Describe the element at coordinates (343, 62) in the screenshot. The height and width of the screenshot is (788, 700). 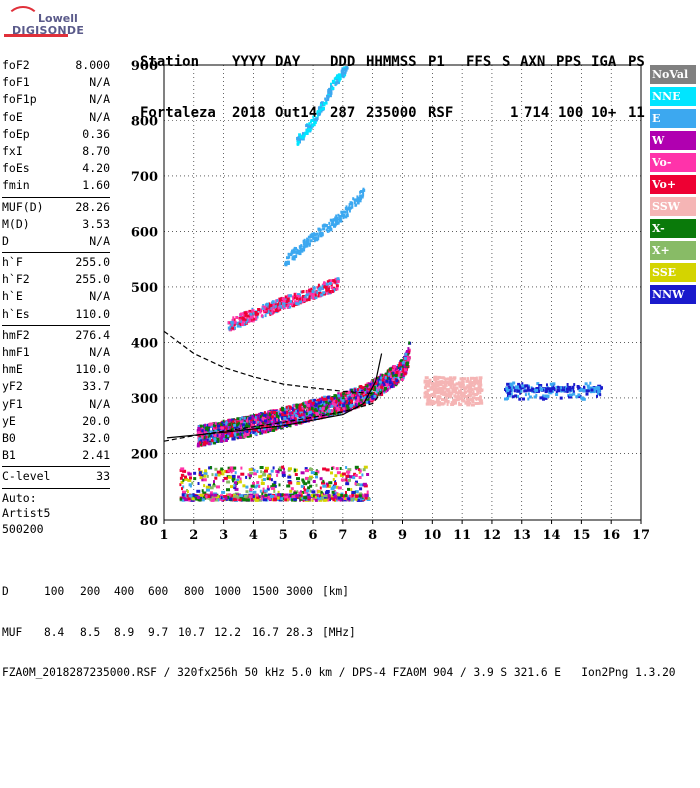
I see `header-label-ddd: DDD` at that location.